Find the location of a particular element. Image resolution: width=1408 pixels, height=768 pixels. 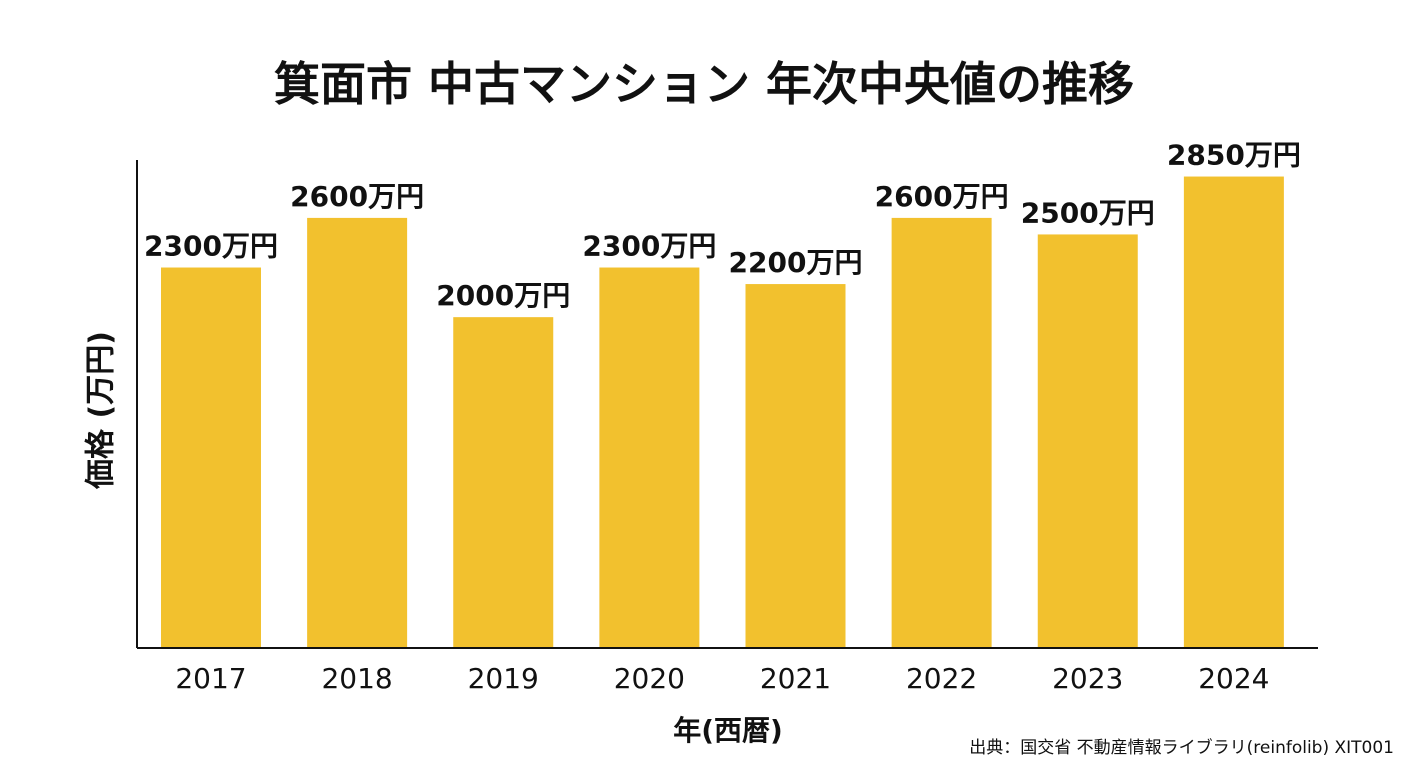

x-axis-label: 年(西暦) is located at coordinates (728, 730).